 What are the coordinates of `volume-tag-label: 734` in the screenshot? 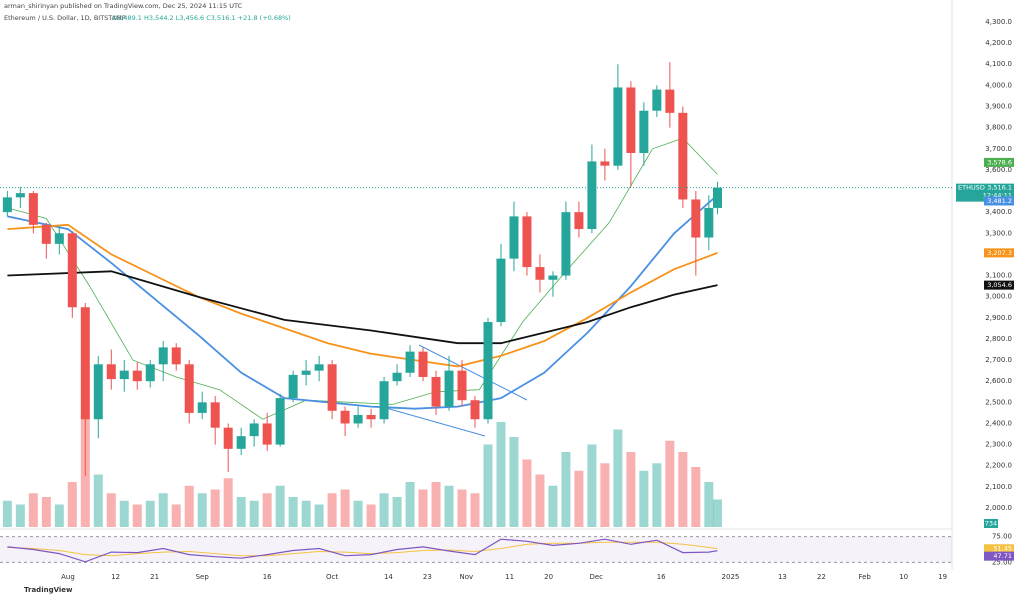 It's located at (991, 524).